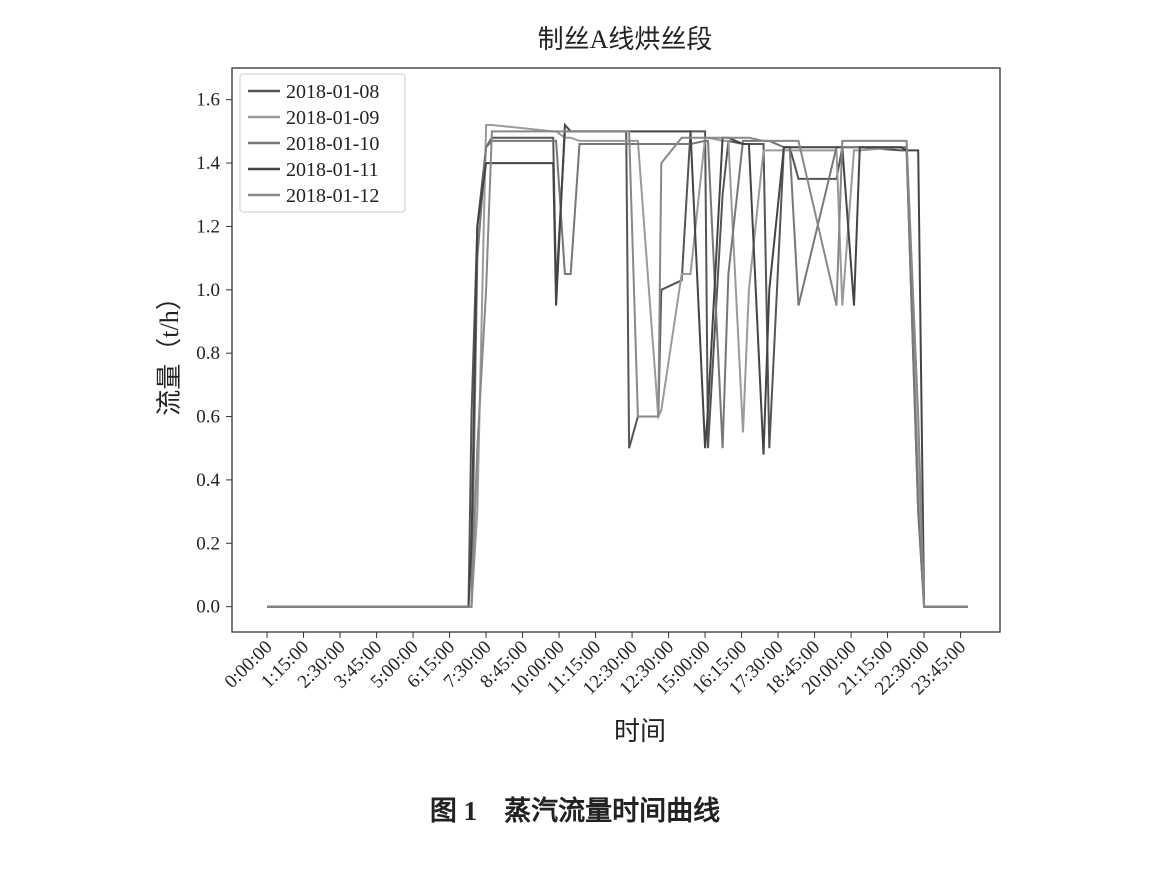 The height and width of the screenshot is (871, 1170). Describe the element at coordinates (332, 144) in the screenshot. I see `legend-label: 2018-01-10` at that location.